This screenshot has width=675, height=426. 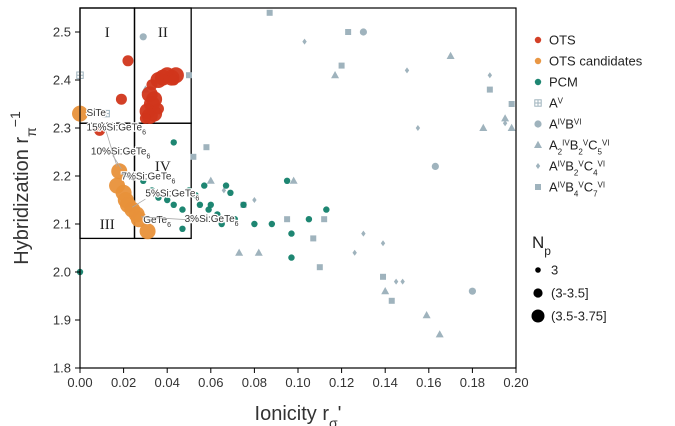 I want to click on legend-label-7: AIVB4VC7VI, so click(x=577, y=189).